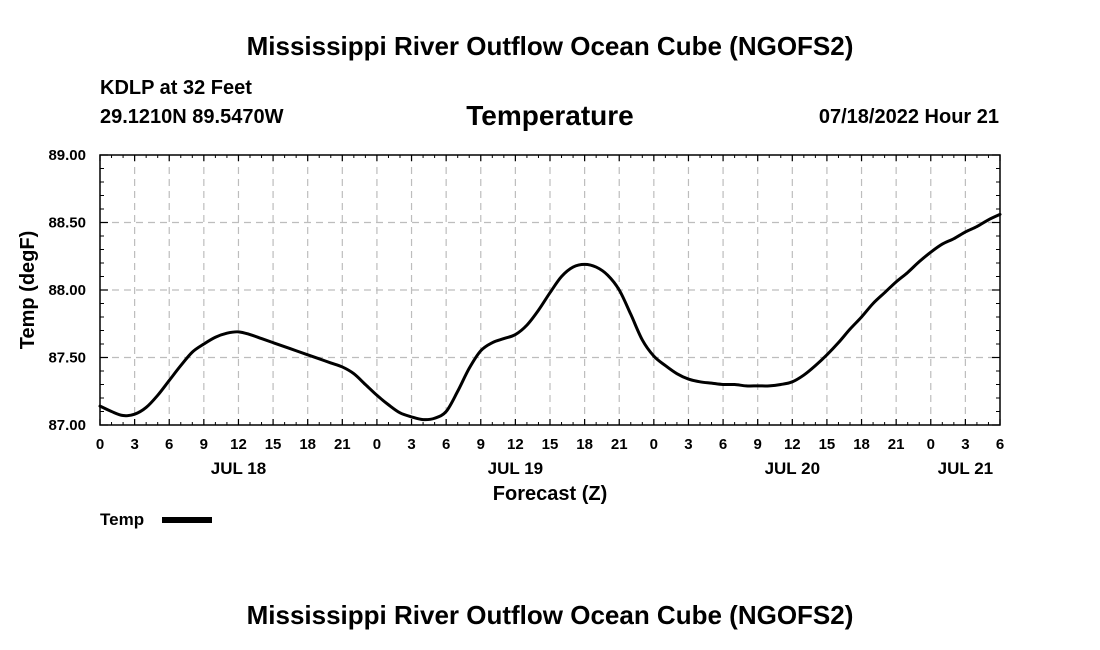  Describe the element at coordinates (67, 358) in the screenshot. I see `y-tick-label: 87.50` at that location.